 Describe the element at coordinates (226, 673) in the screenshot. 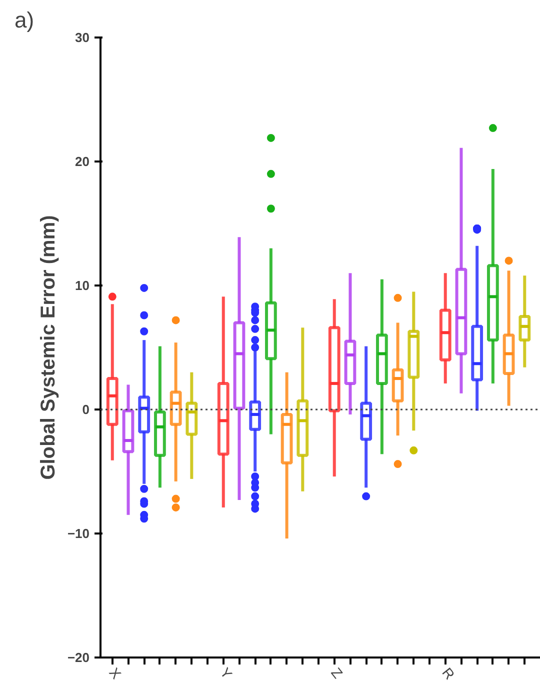

I see `x-tick-label: Y` at that location.